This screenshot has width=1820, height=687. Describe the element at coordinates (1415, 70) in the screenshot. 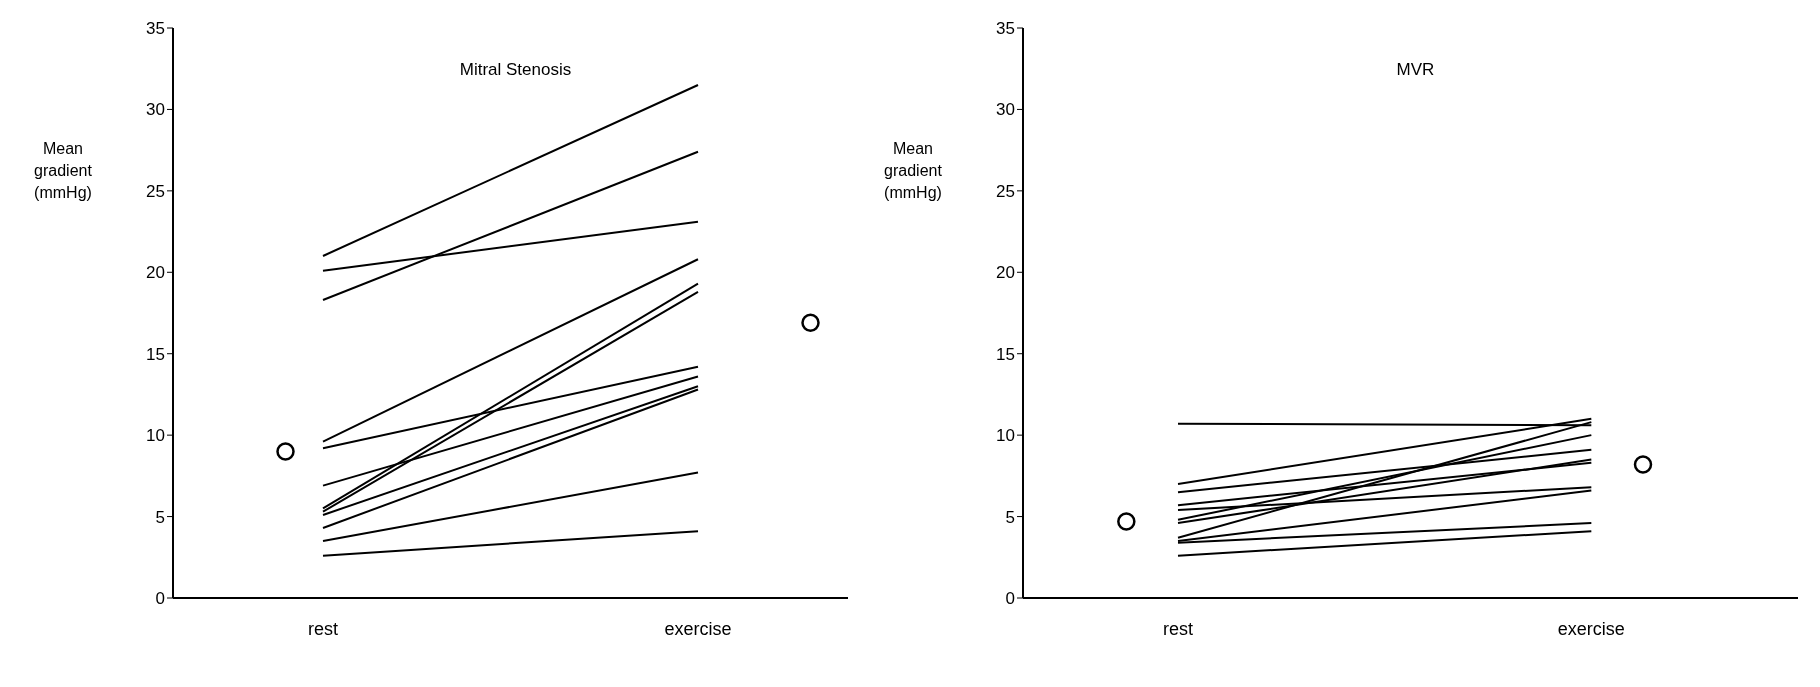

I see `text: MVR` at that location.